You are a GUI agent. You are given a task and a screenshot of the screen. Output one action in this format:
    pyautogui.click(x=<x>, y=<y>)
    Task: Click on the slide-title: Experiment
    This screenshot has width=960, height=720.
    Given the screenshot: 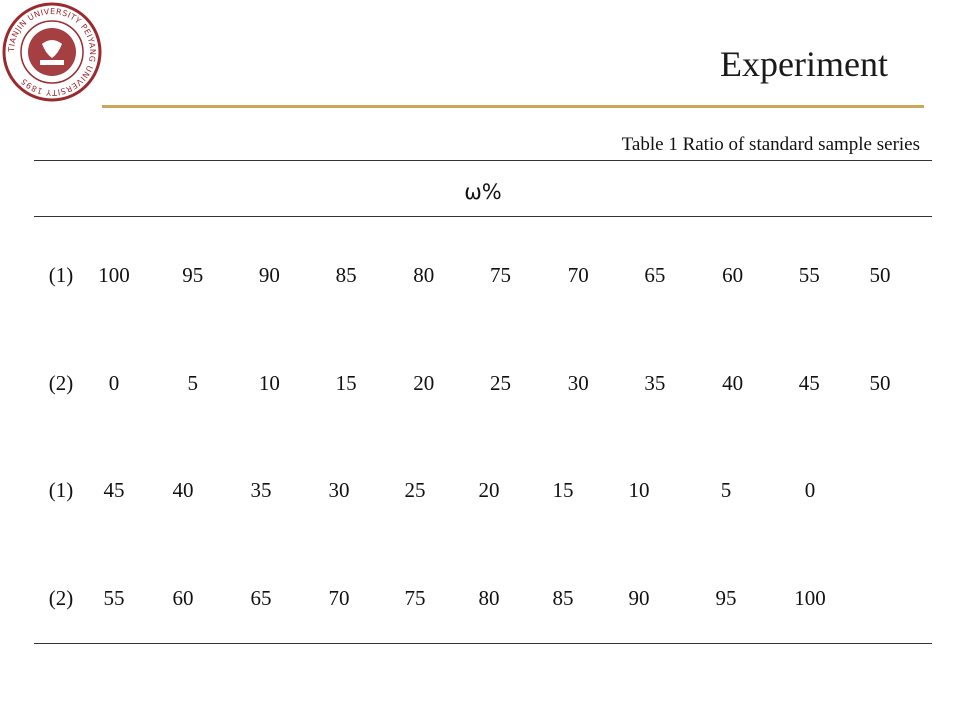 What is the action you would take?
    pyautogui.click(x=804, y=64)
    